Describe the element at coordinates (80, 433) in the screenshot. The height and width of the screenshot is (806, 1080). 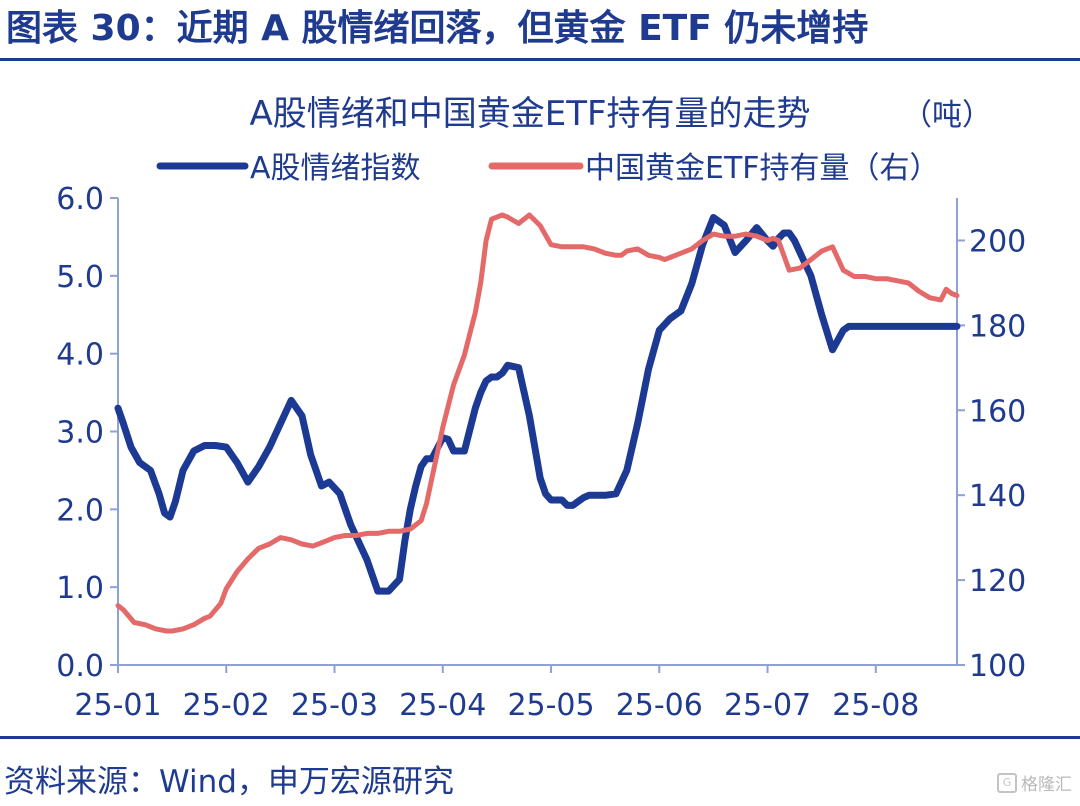
I see `y-left-tick-label: 3.0` at that location.